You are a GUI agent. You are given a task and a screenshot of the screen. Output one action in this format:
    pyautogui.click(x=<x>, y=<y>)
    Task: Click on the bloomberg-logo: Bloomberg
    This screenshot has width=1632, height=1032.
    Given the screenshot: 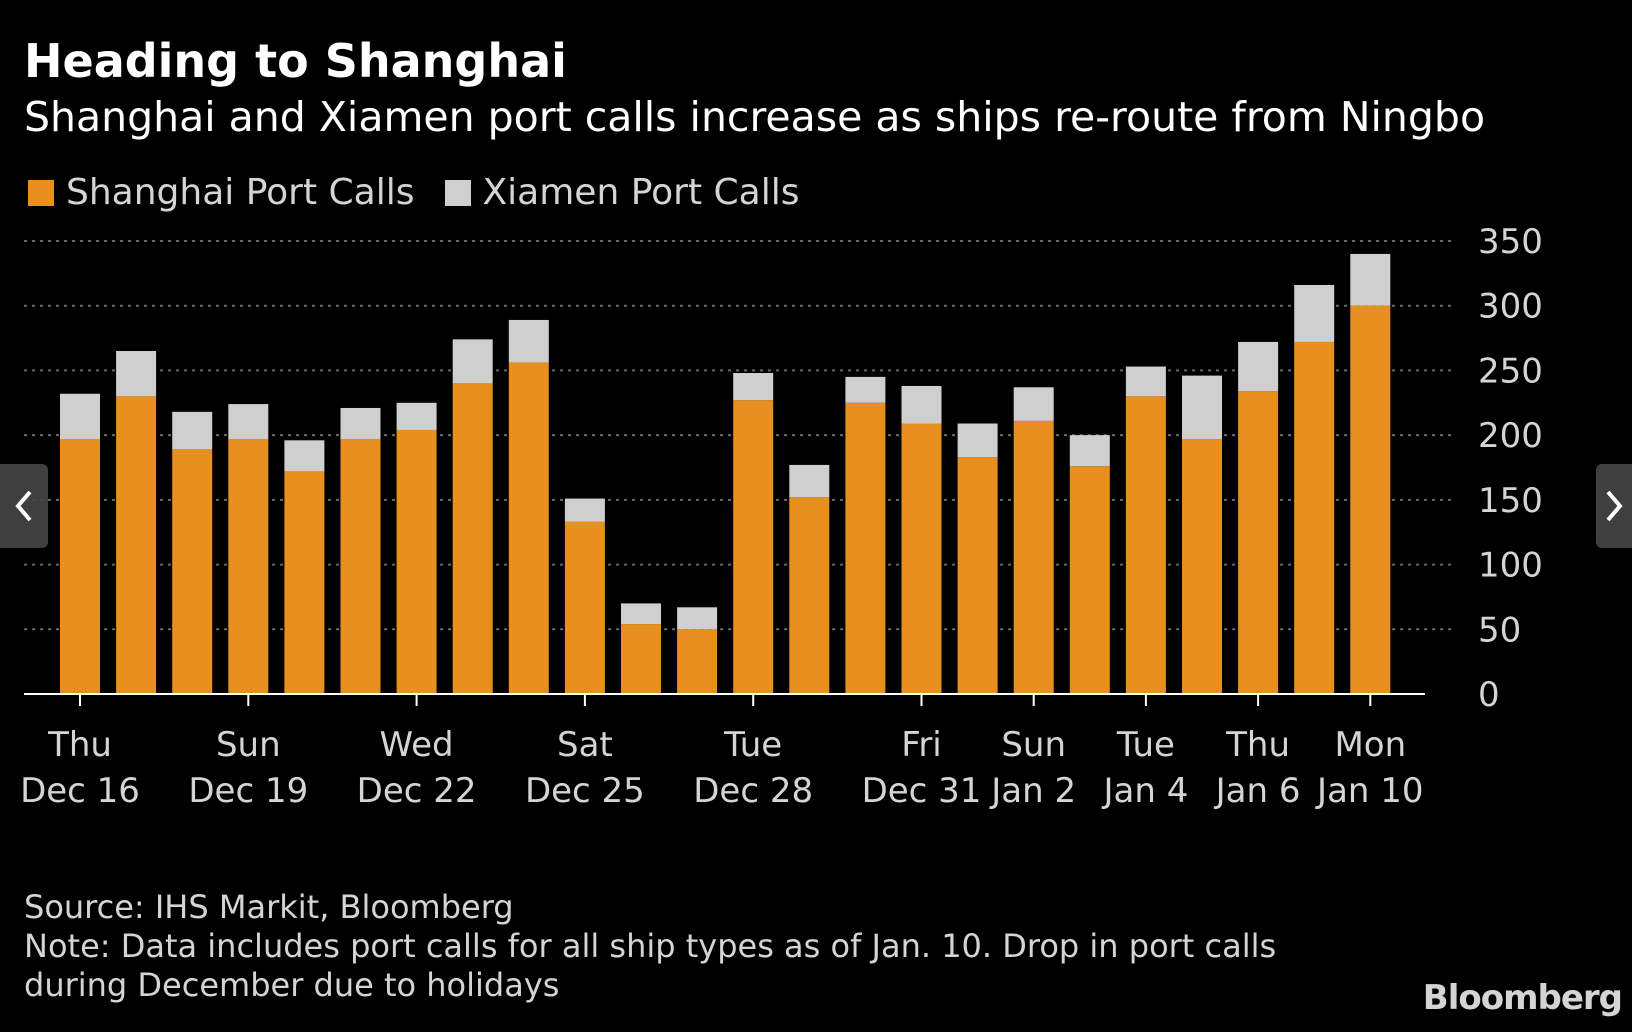 What is the action you would take?
    pyautogui.click(x=1522, y=998)
    